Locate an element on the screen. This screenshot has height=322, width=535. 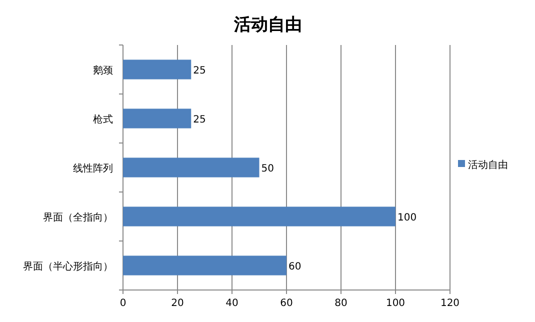
x-tick-label: 20 is located at coordinates (177, 303).